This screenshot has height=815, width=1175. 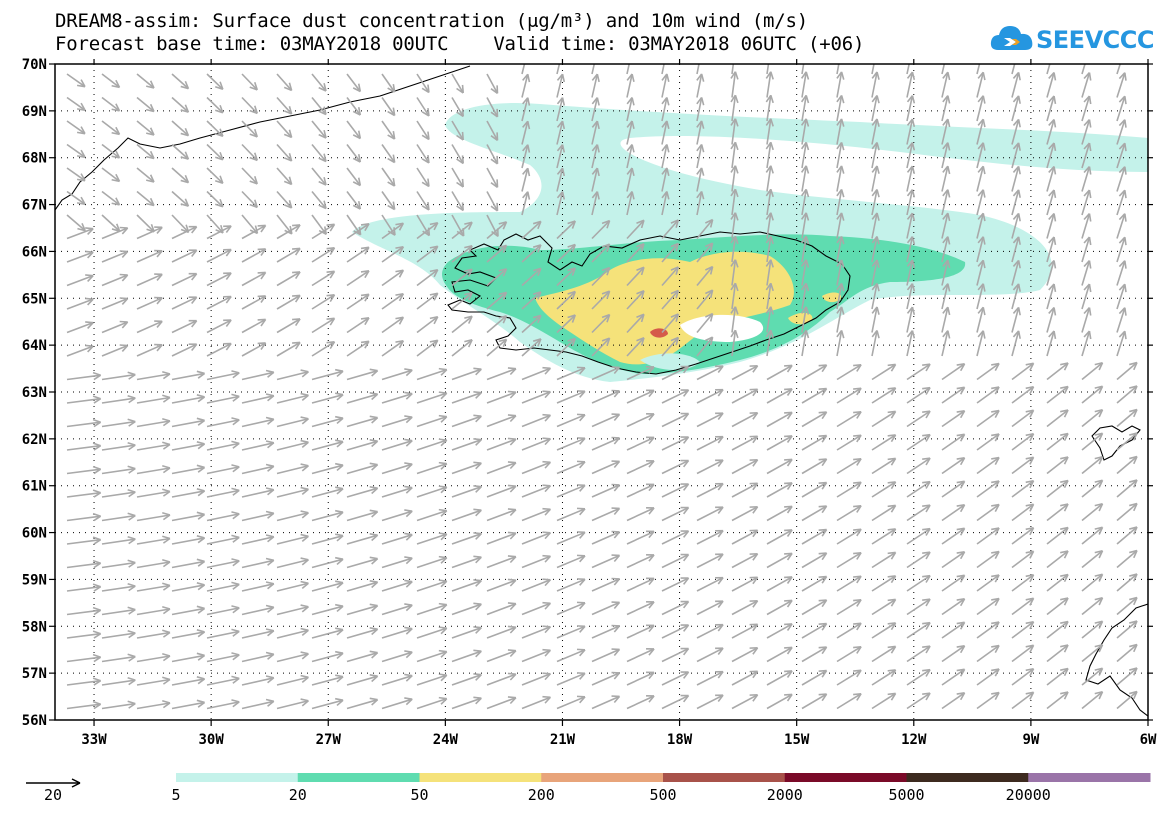 What do you see at coordinates (34, 721) in the screenshot?
I see `lat-label: 56N` at bounding box center [34, 721].